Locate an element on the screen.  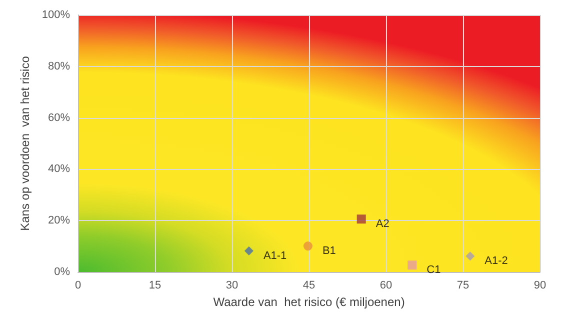
series-label: A1-2 is located at coordinates (496, 261).